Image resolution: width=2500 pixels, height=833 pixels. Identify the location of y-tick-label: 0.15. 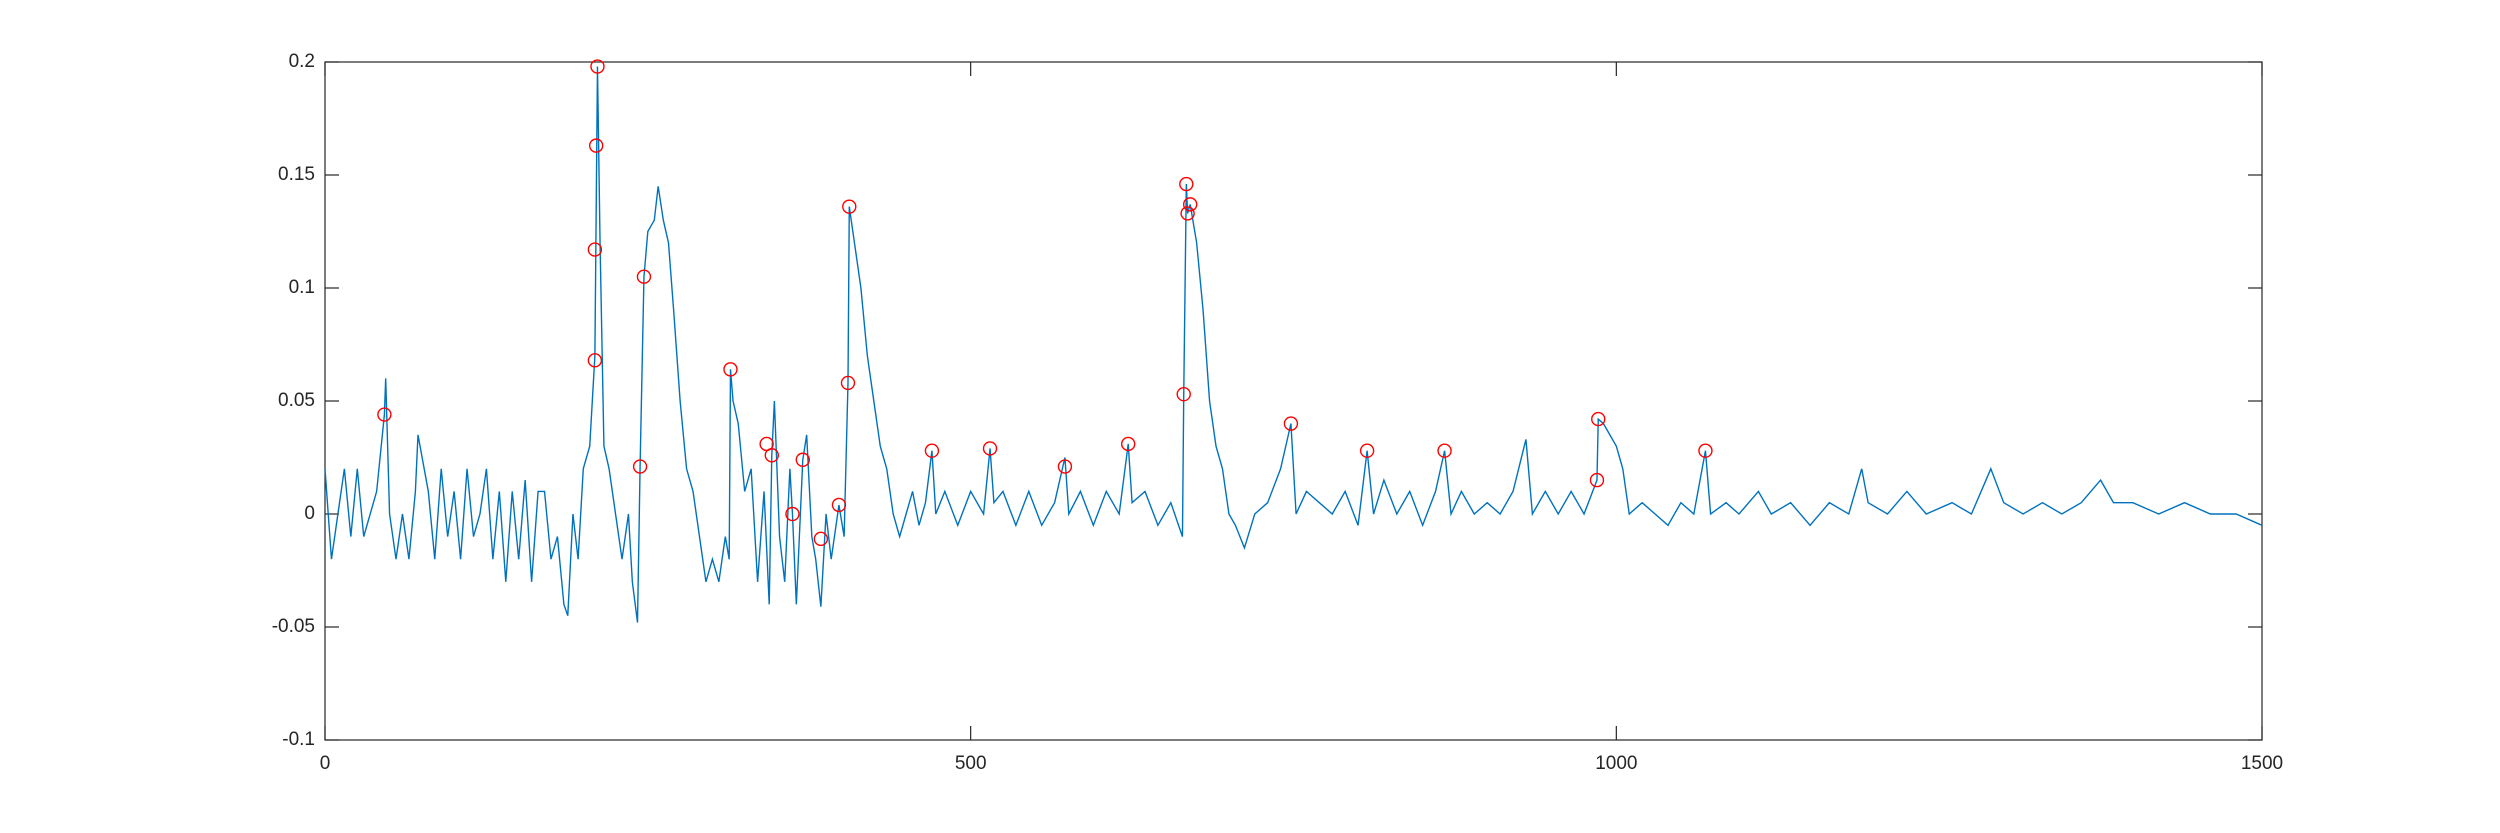
(296, 174).